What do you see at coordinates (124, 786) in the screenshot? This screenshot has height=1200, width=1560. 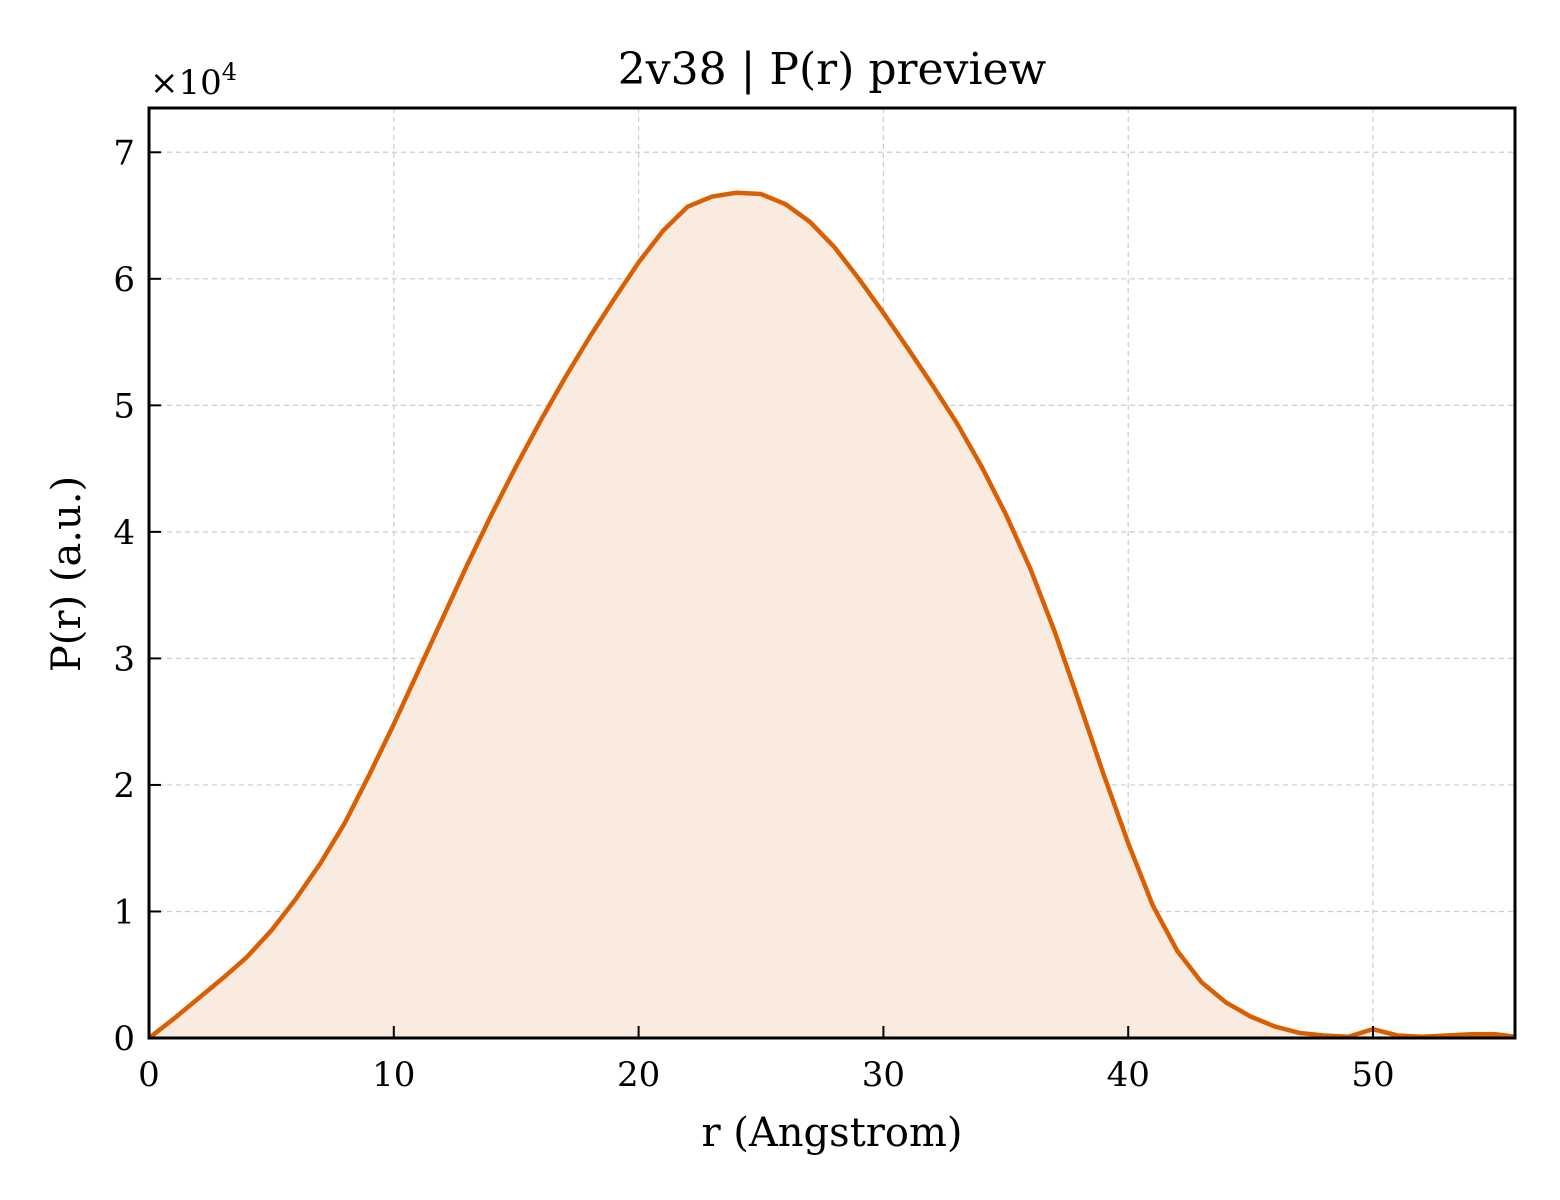 I see `y-tick-label: 2` at bounding box center [124, 786].